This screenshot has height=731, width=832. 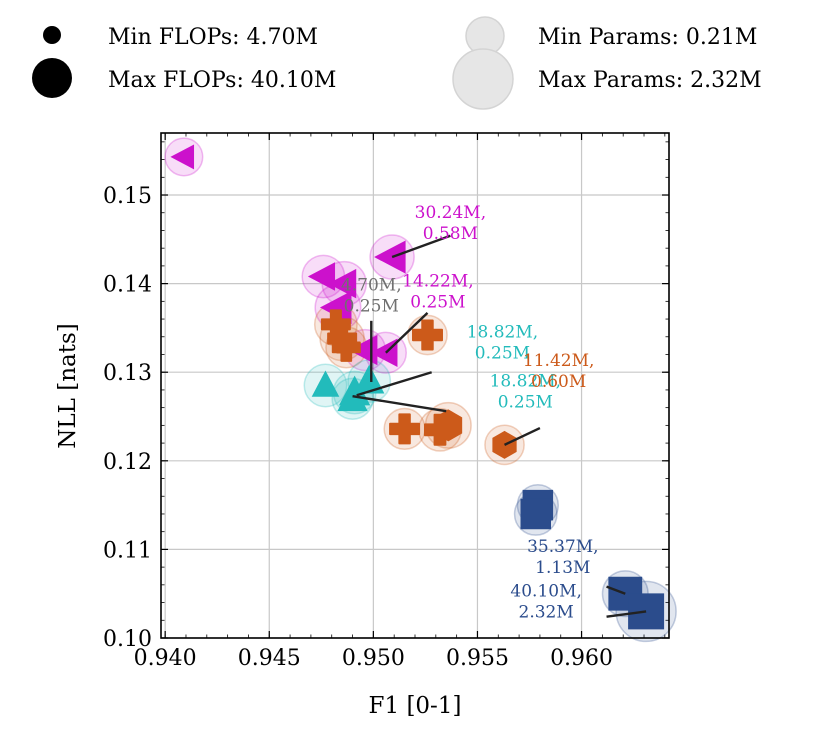 What do you see at coordinates (650, 80) in the screenshot?
I see `legend-params-max-label: Max Params: 2.32M` at bounding box center [650, 80].